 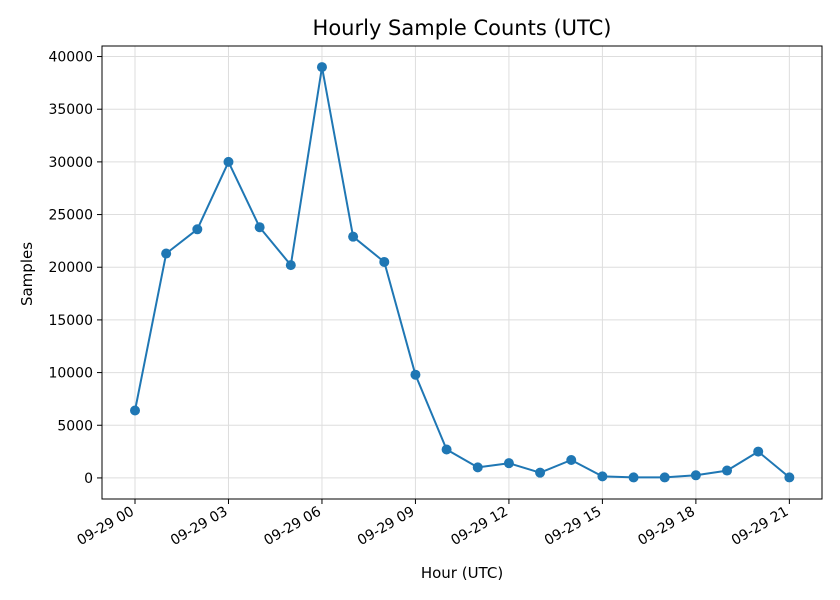 I want to click on y-tick-label: 15000, so click(x=70, y=321).